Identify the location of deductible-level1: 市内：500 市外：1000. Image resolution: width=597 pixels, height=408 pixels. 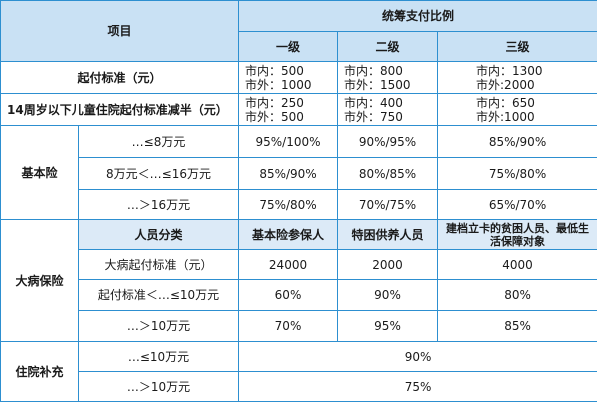
(288, 77).